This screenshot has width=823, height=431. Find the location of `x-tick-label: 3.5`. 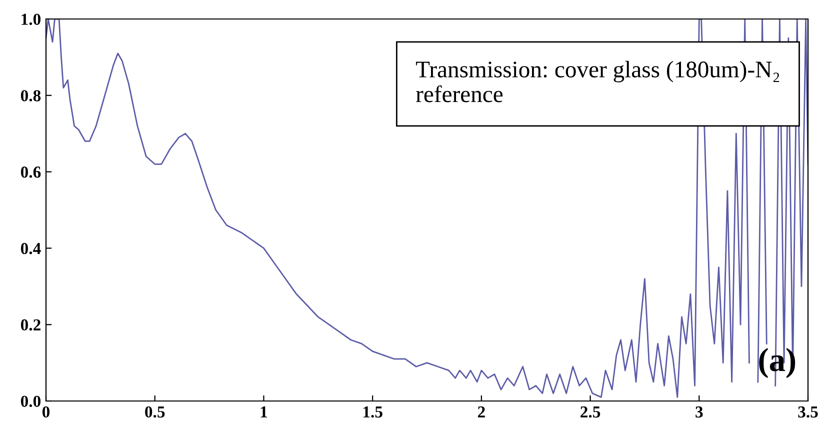

x-tick-label: 3.5 is located at coordinates (808, 412).